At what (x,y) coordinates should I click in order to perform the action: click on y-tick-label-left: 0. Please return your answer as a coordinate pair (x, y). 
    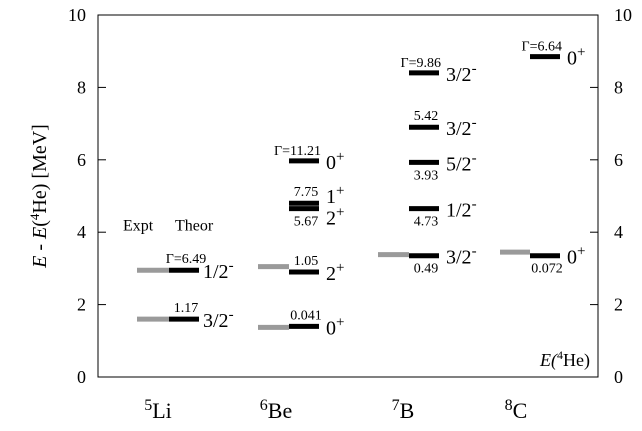
    Looking at the image, I should click on (81, 377).